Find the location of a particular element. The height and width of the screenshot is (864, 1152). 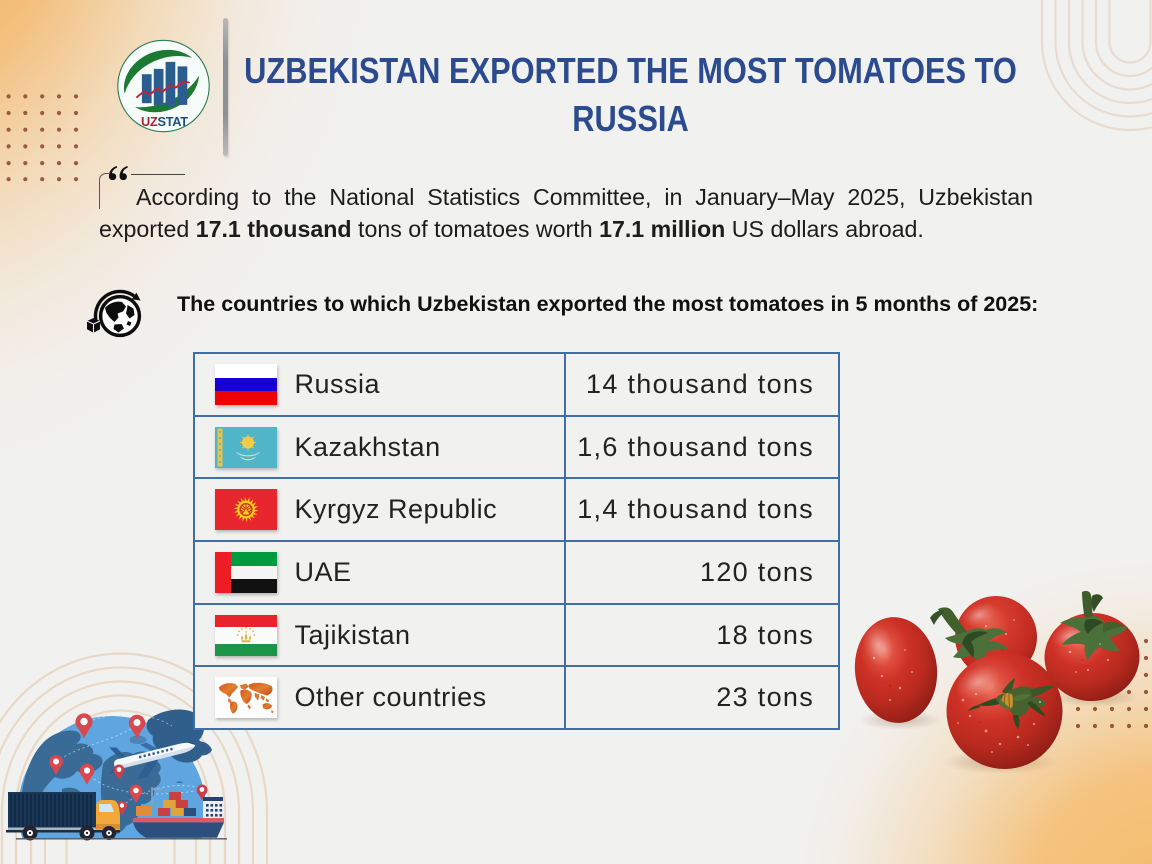

svg-text: UZSTAT is located at coordinates (164, 121).